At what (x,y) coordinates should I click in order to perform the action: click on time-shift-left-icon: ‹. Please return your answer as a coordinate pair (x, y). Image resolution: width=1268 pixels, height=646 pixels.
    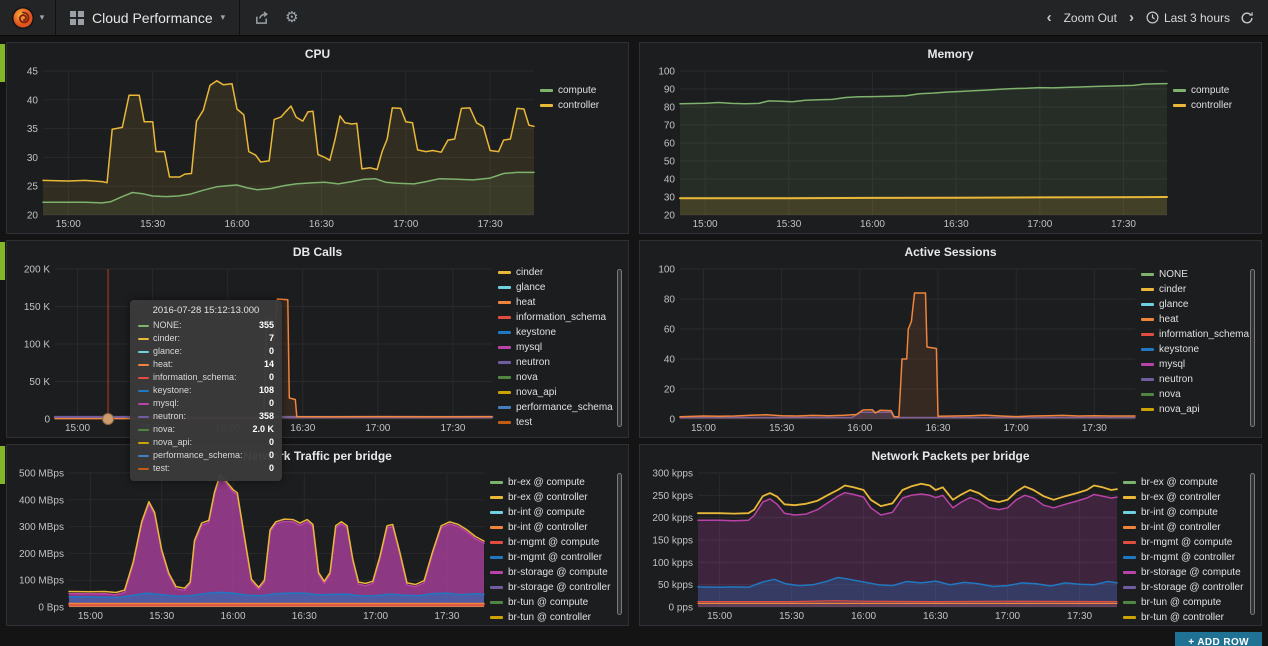
    Looking at the image, I should click on (1049, 17).